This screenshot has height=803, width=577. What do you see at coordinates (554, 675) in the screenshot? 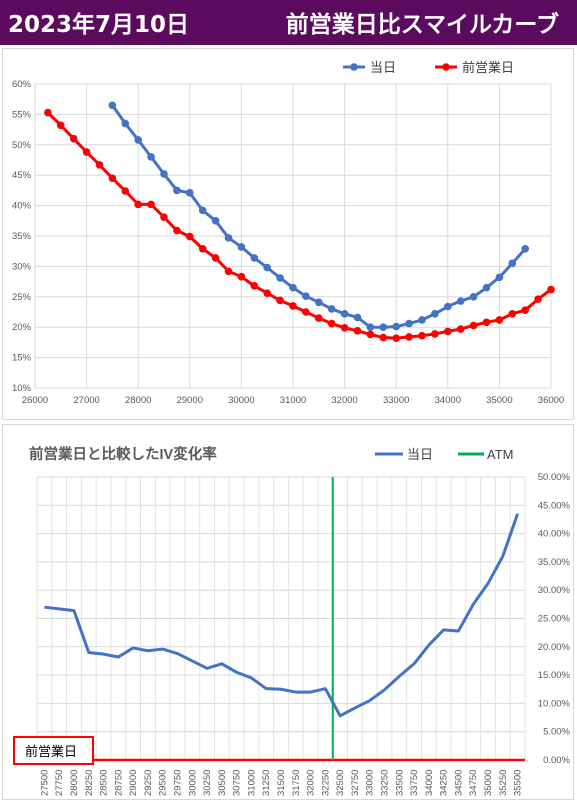
I see `y-tick-label: 15.00%` at bounding box center [554, 675].